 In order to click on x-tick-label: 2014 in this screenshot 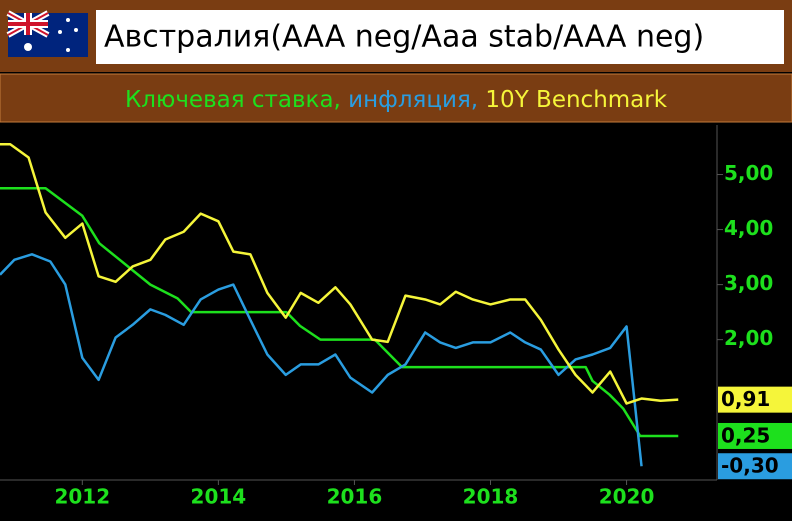, I will do `click(219, 497)`.